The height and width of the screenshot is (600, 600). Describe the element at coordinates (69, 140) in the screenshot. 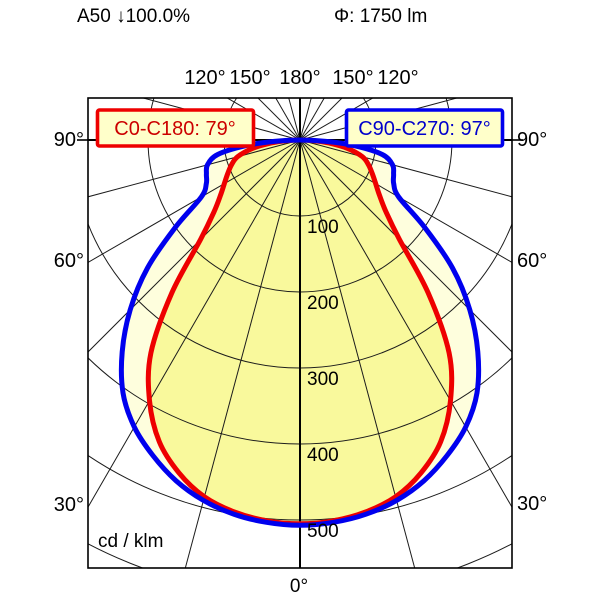

I see `left-angle-90: 90°` at that location.